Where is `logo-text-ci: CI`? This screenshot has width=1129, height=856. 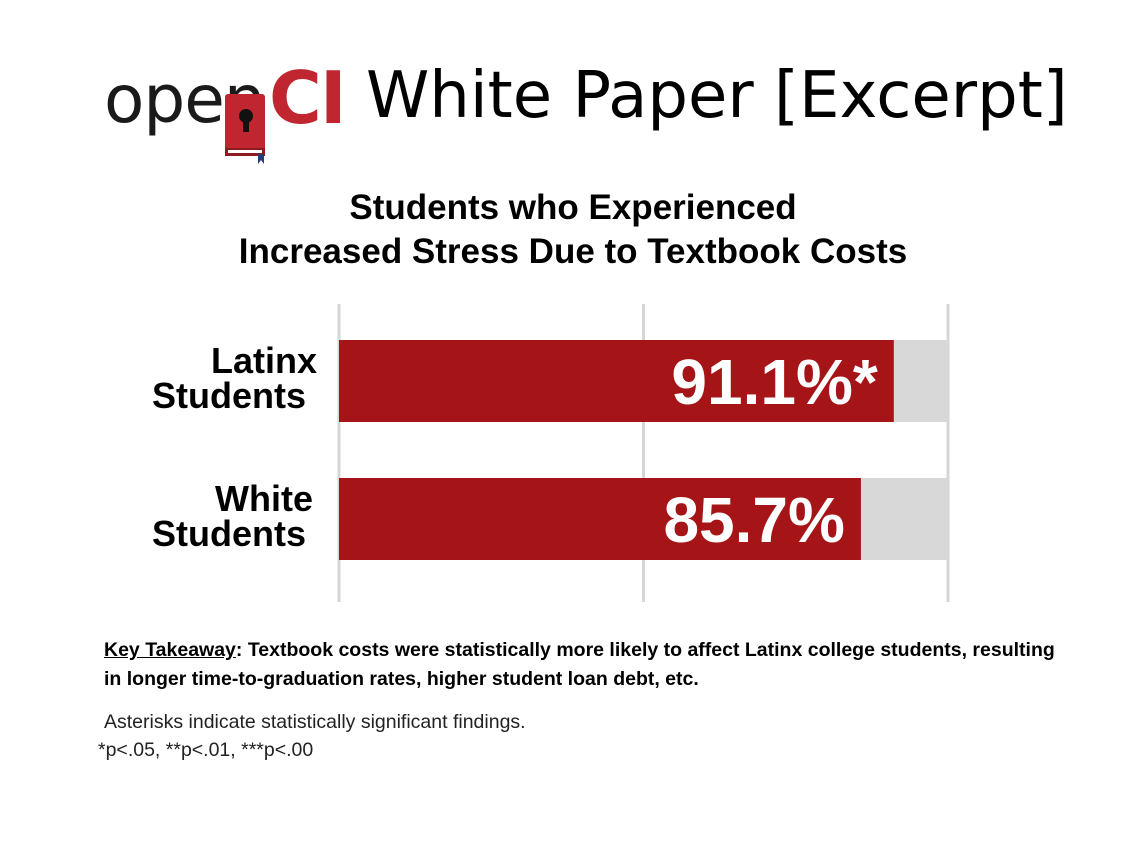
logo-text-ci: CI is located at coordinates (308, 98).